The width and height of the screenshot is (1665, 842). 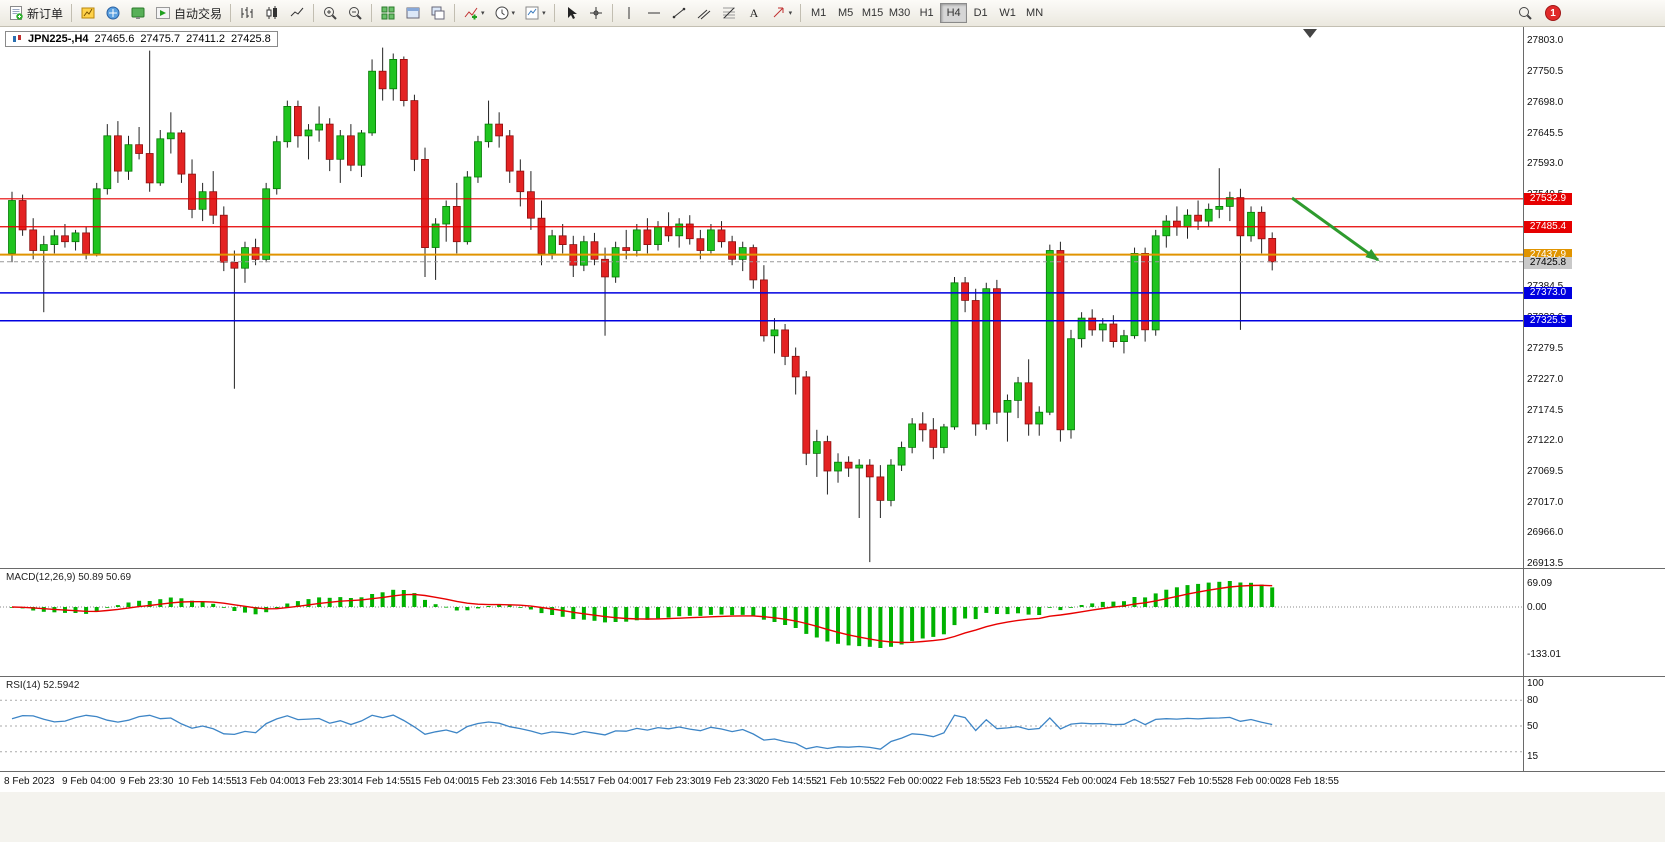 I want to click on chart-icon, so click(x=17, y=39).